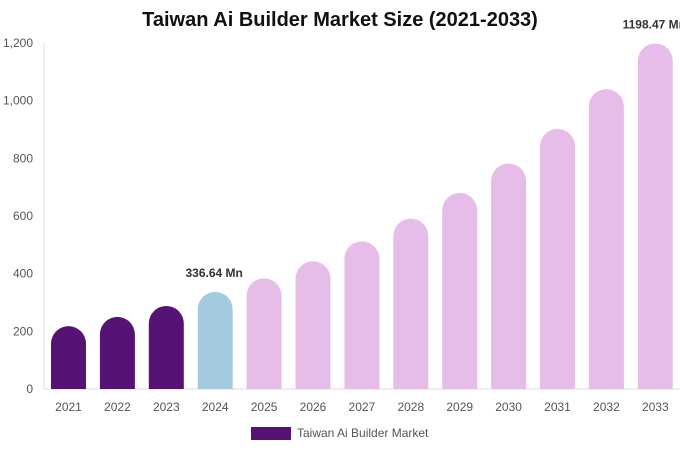 The width and height of the screenshot is (680, 450). I want to click on x-tick-label: 2026, so click(313, 407).